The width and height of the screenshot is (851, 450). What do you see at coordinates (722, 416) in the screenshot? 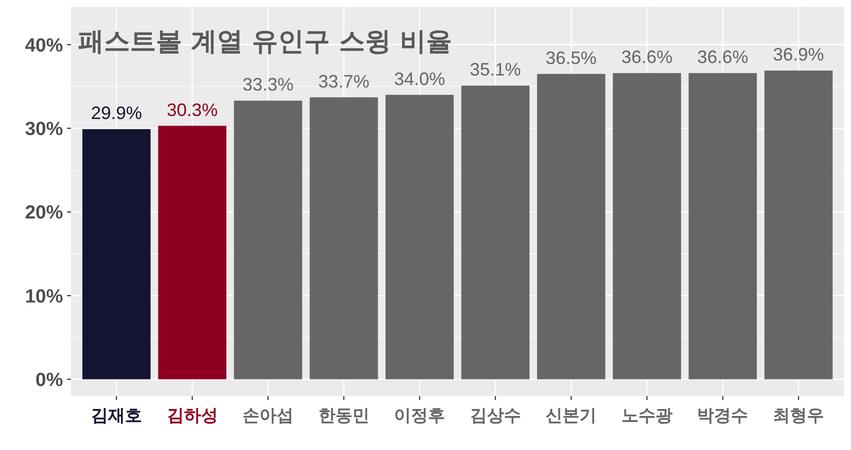
I see `x-tick-label: 박경수` at bounding box center [722, 416].